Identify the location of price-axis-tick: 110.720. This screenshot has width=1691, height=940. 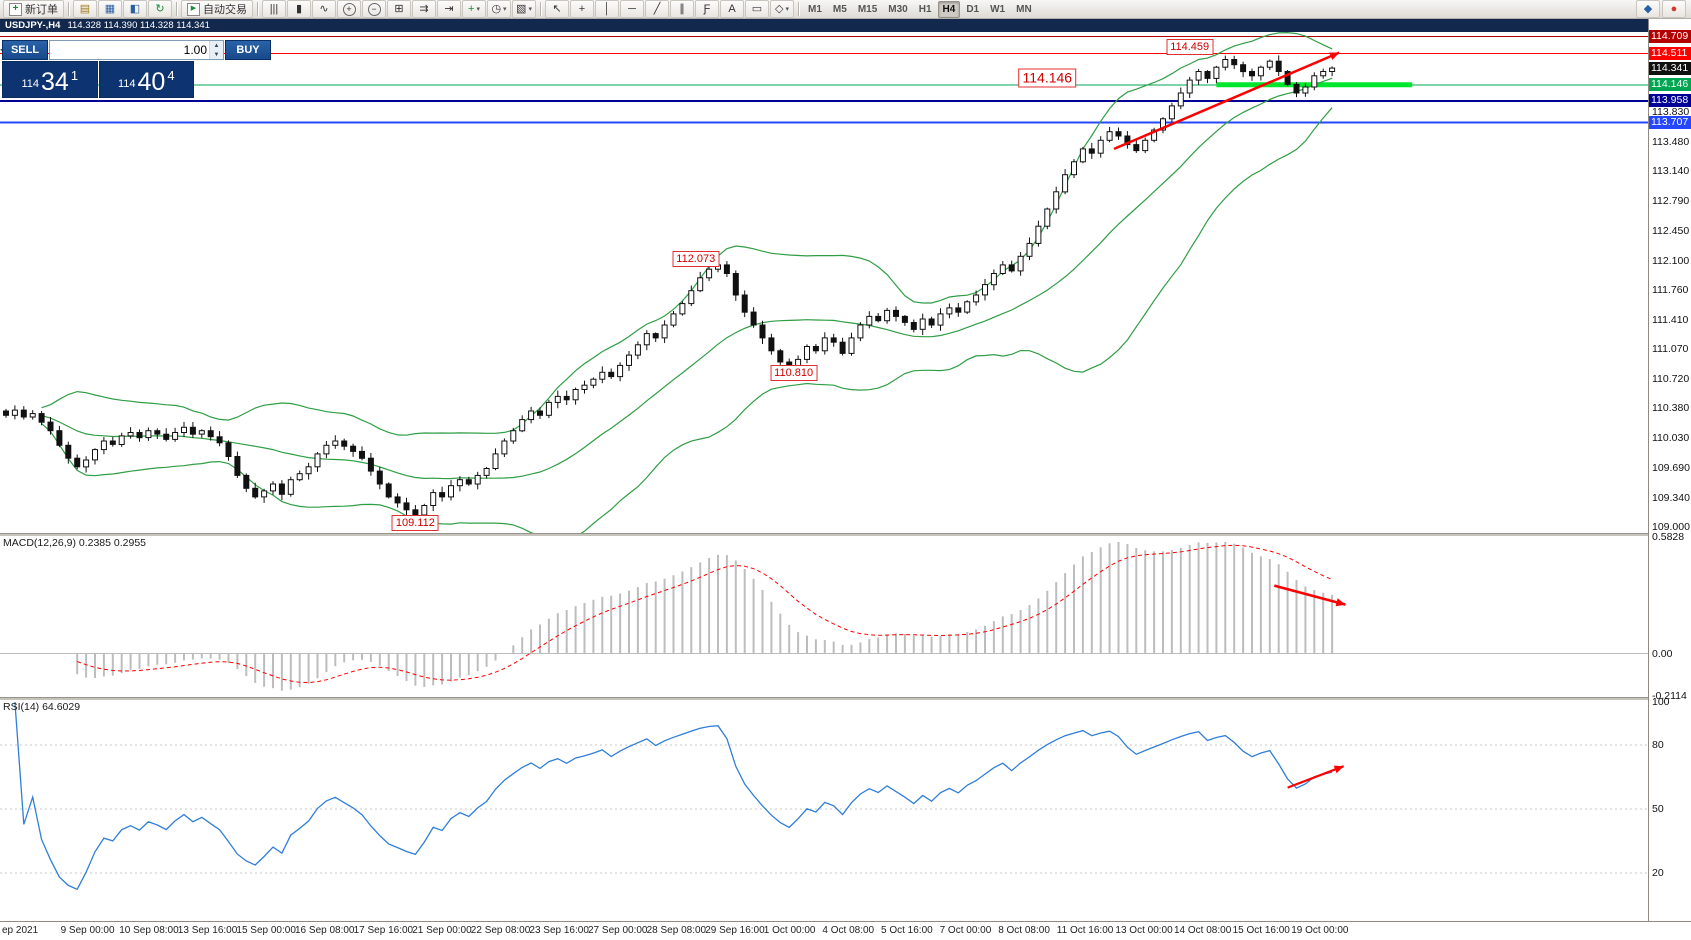
(1671, 379).